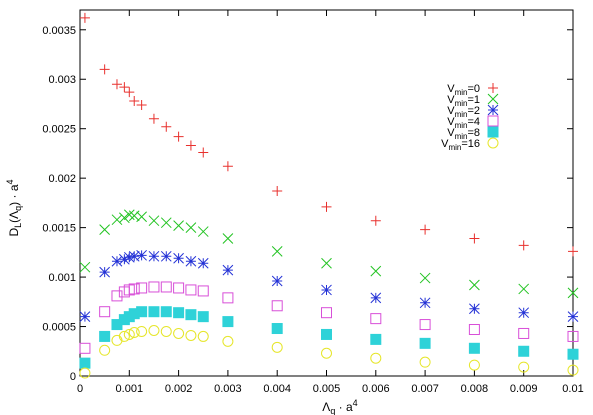 The height and width of the screenshot is (415, 593). What do you see at coordinates (228, 389) in the screenshot?
I see `x-tick-label: 0.003` at bounding box center [228, 389].